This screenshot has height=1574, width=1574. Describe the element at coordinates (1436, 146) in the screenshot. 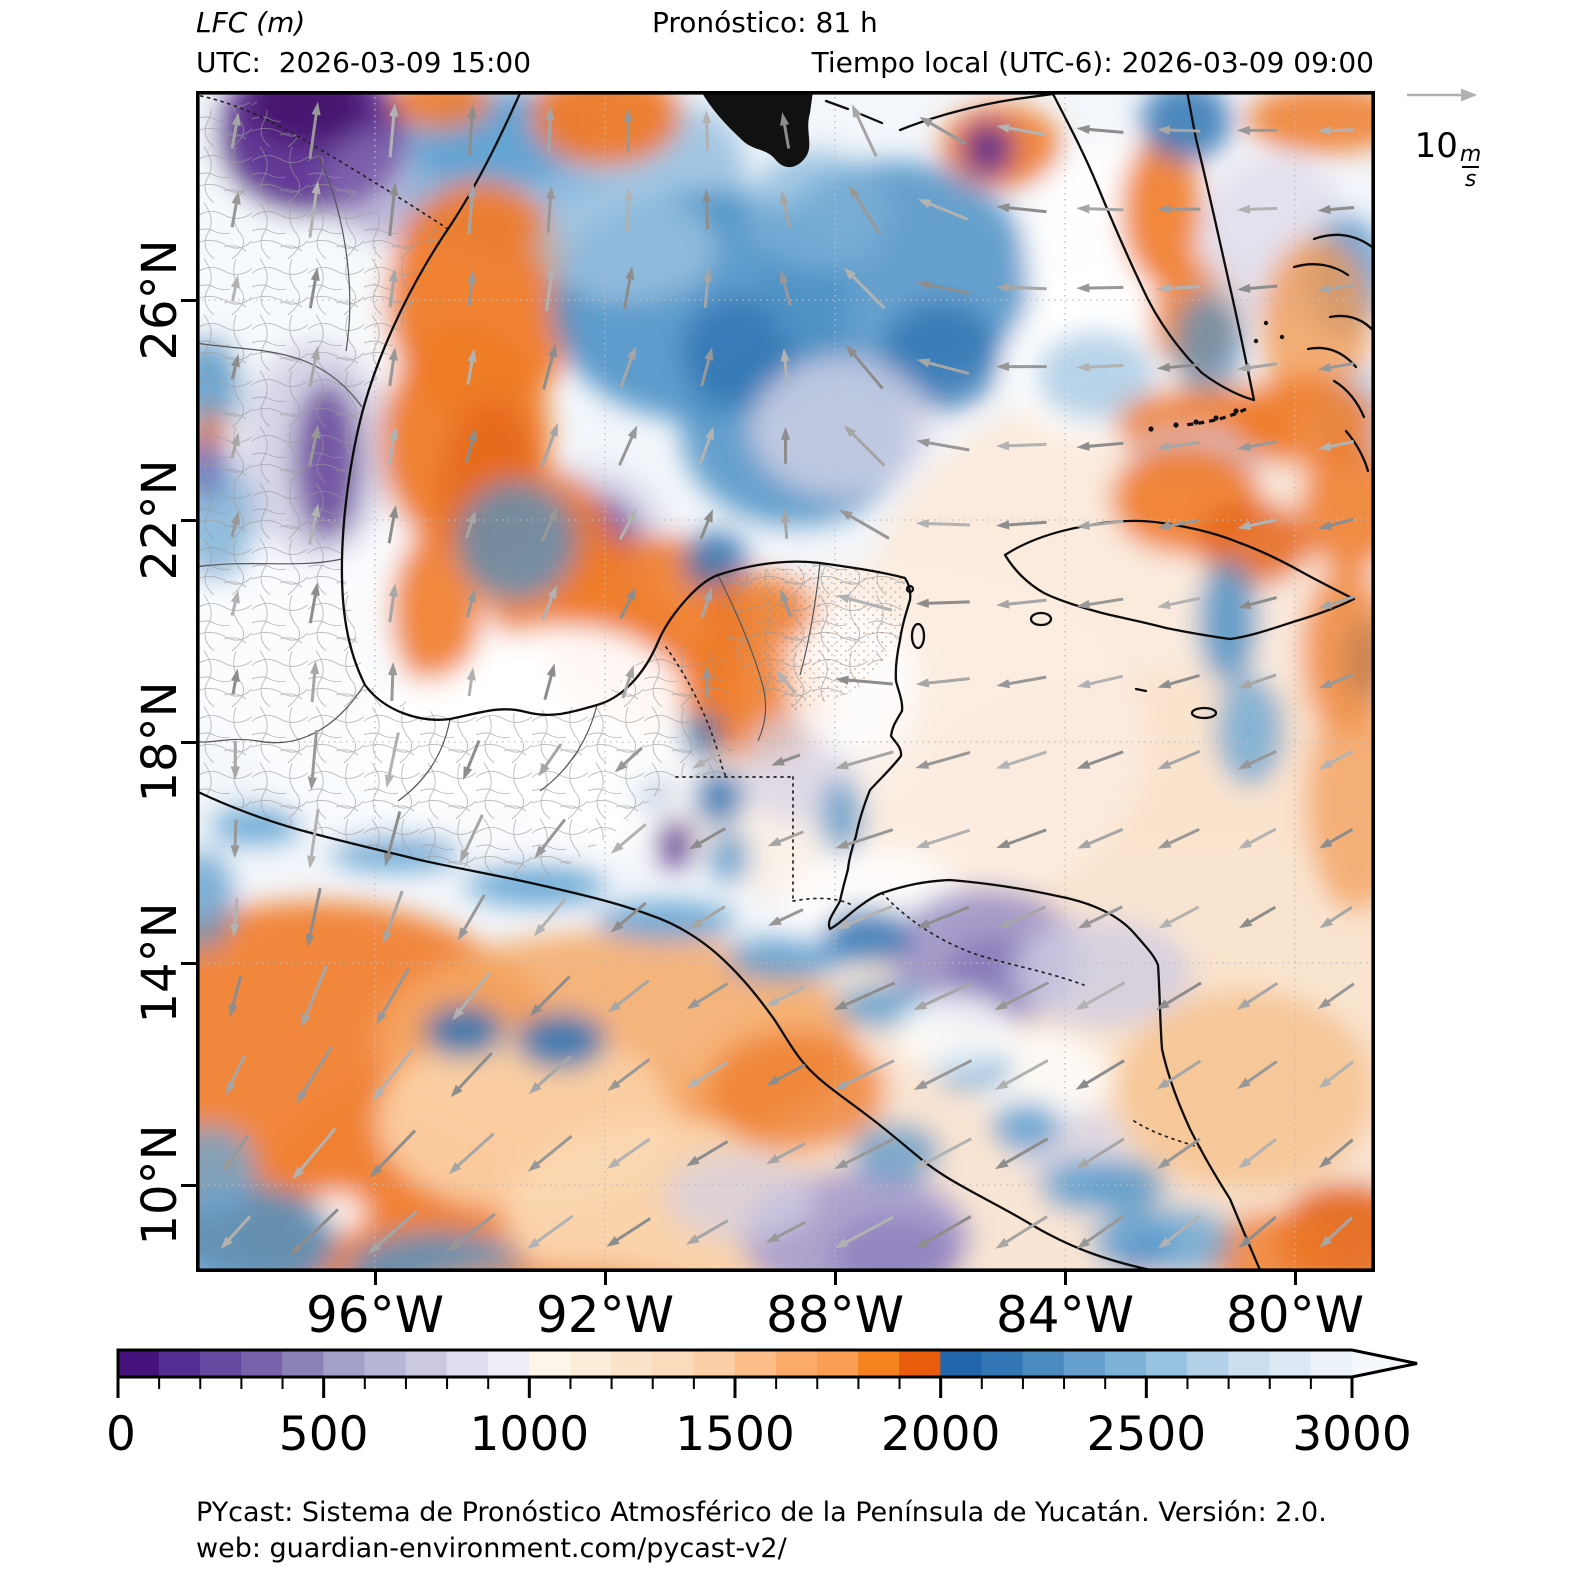

I see `wind-reference-value: 10` at that location.